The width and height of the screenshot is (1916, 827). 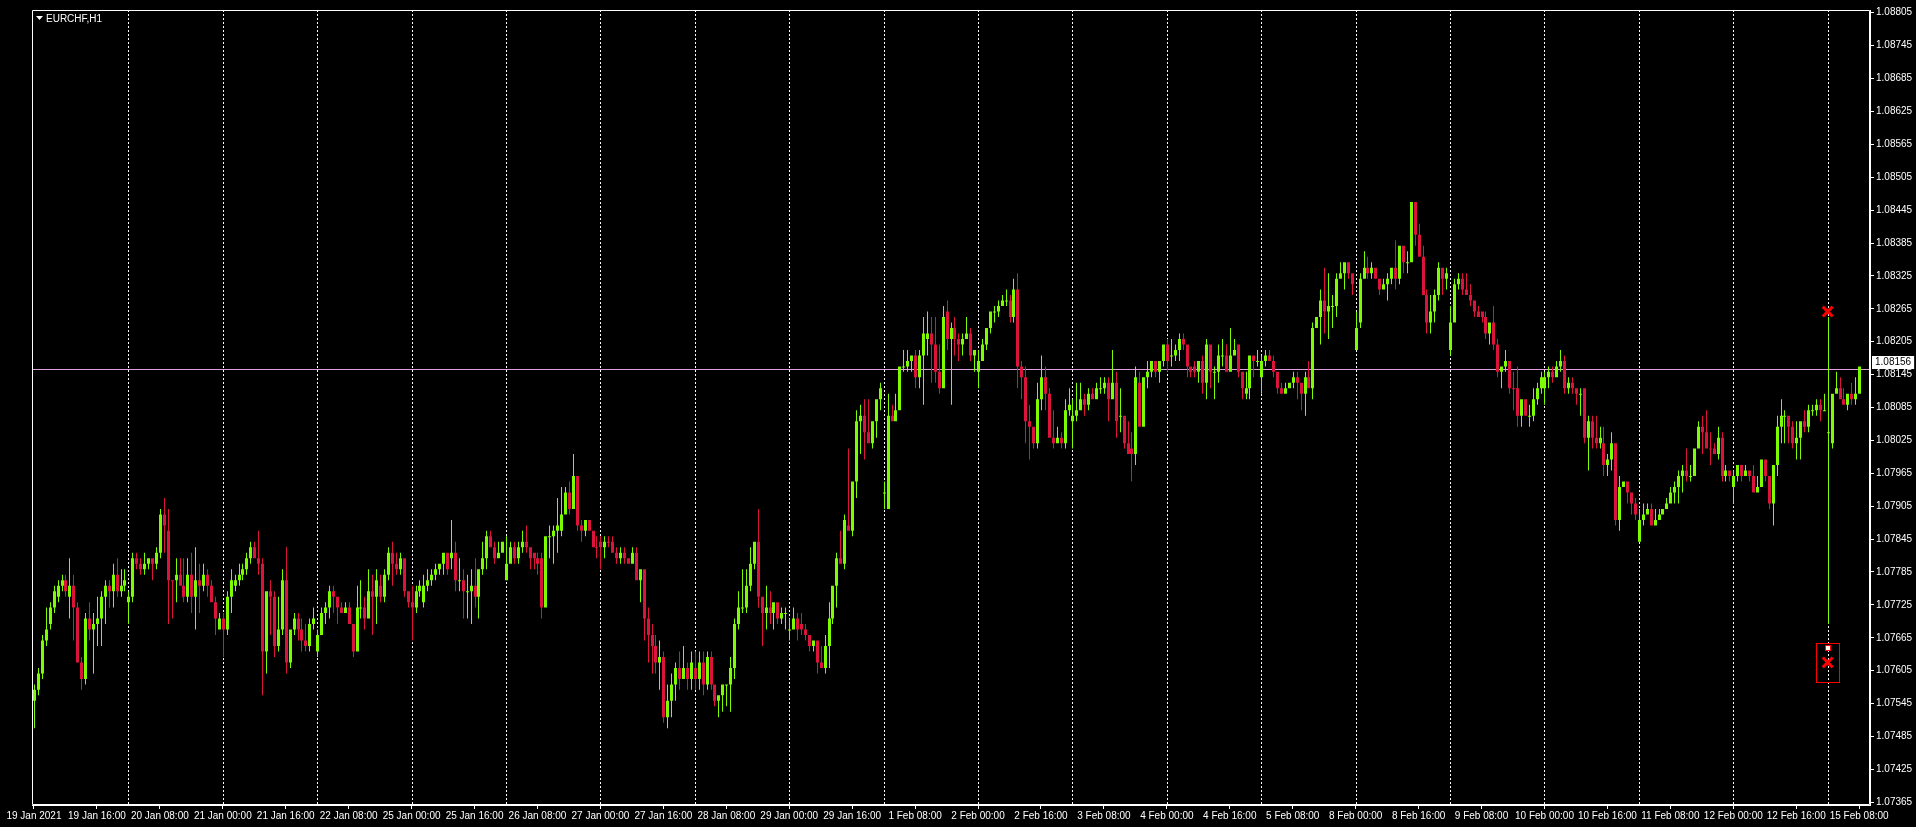 I want to click on x-tick-label: 12 Feb 16:00, so click(x=1796, y=815).